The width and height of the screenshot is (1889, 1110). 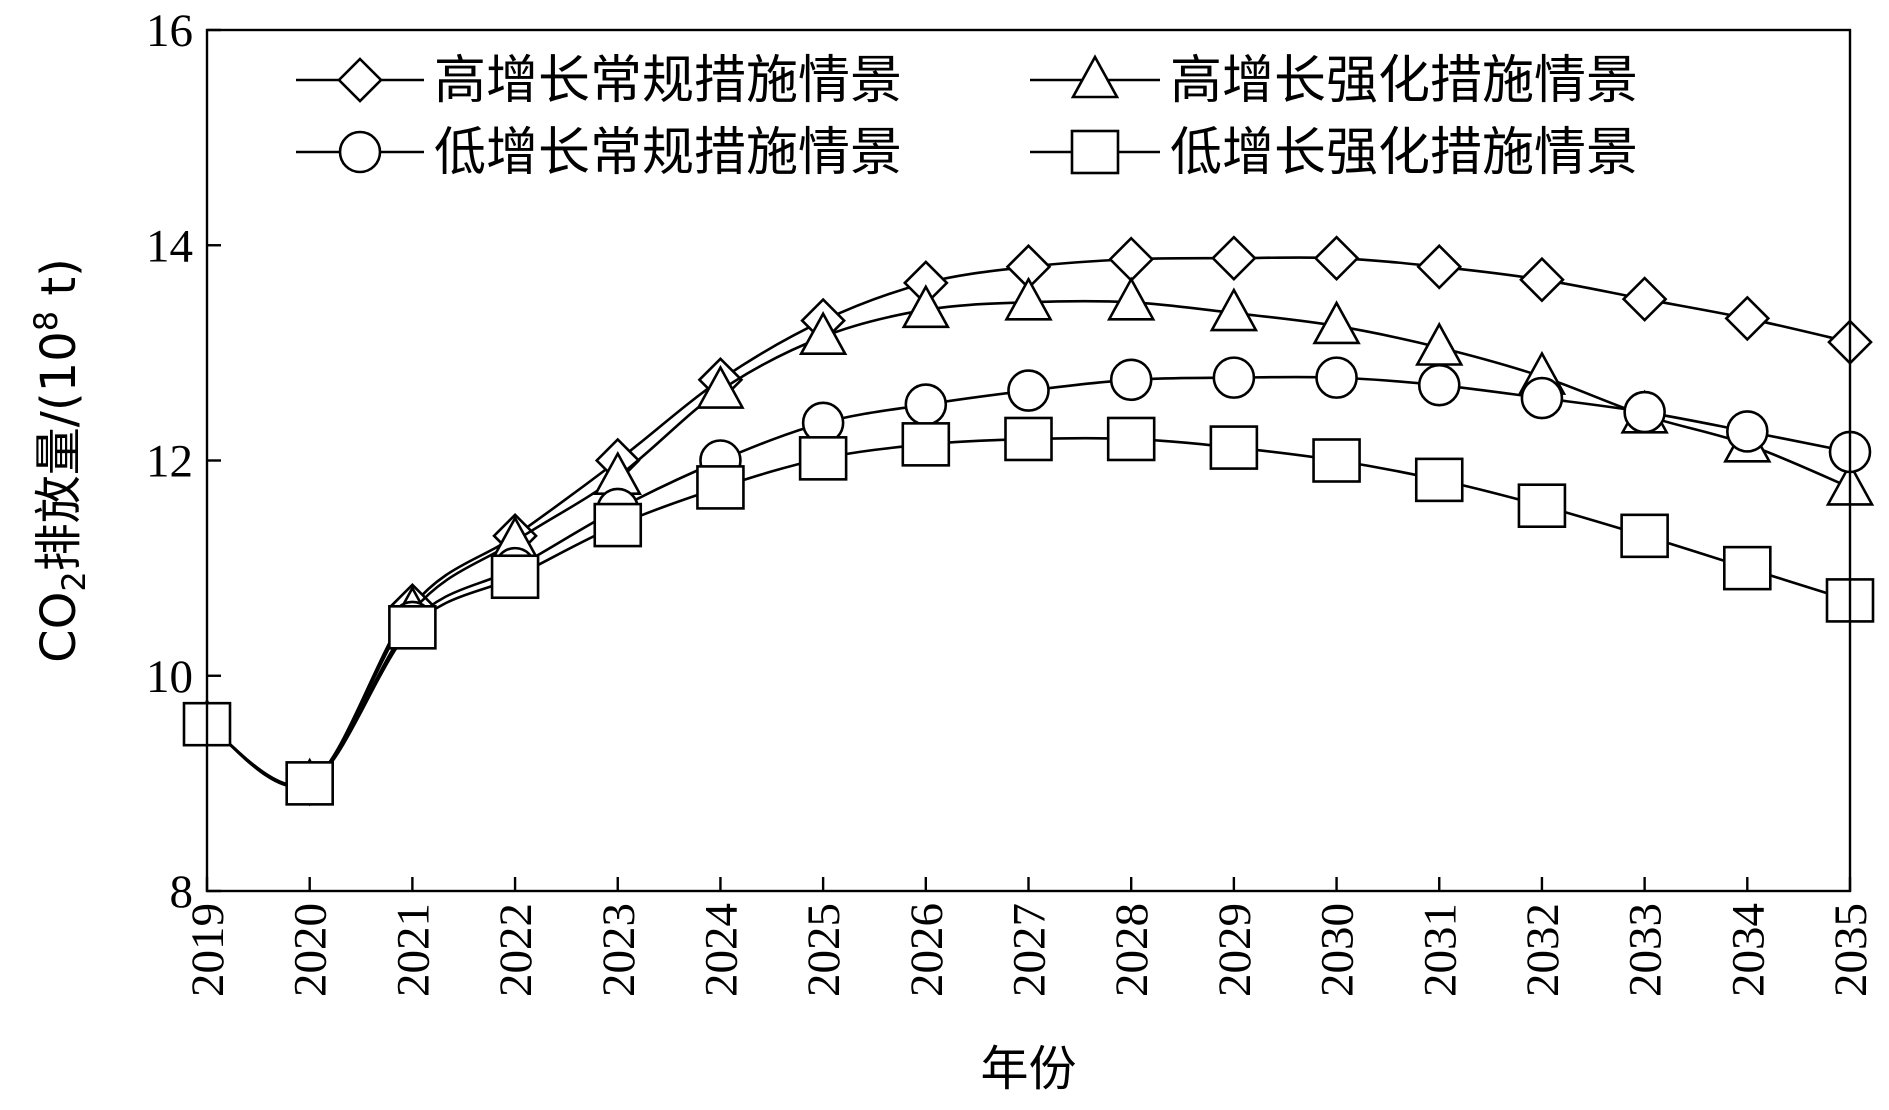 I want to click on x-tick-label: 2033, so click(x=1646, y=950).